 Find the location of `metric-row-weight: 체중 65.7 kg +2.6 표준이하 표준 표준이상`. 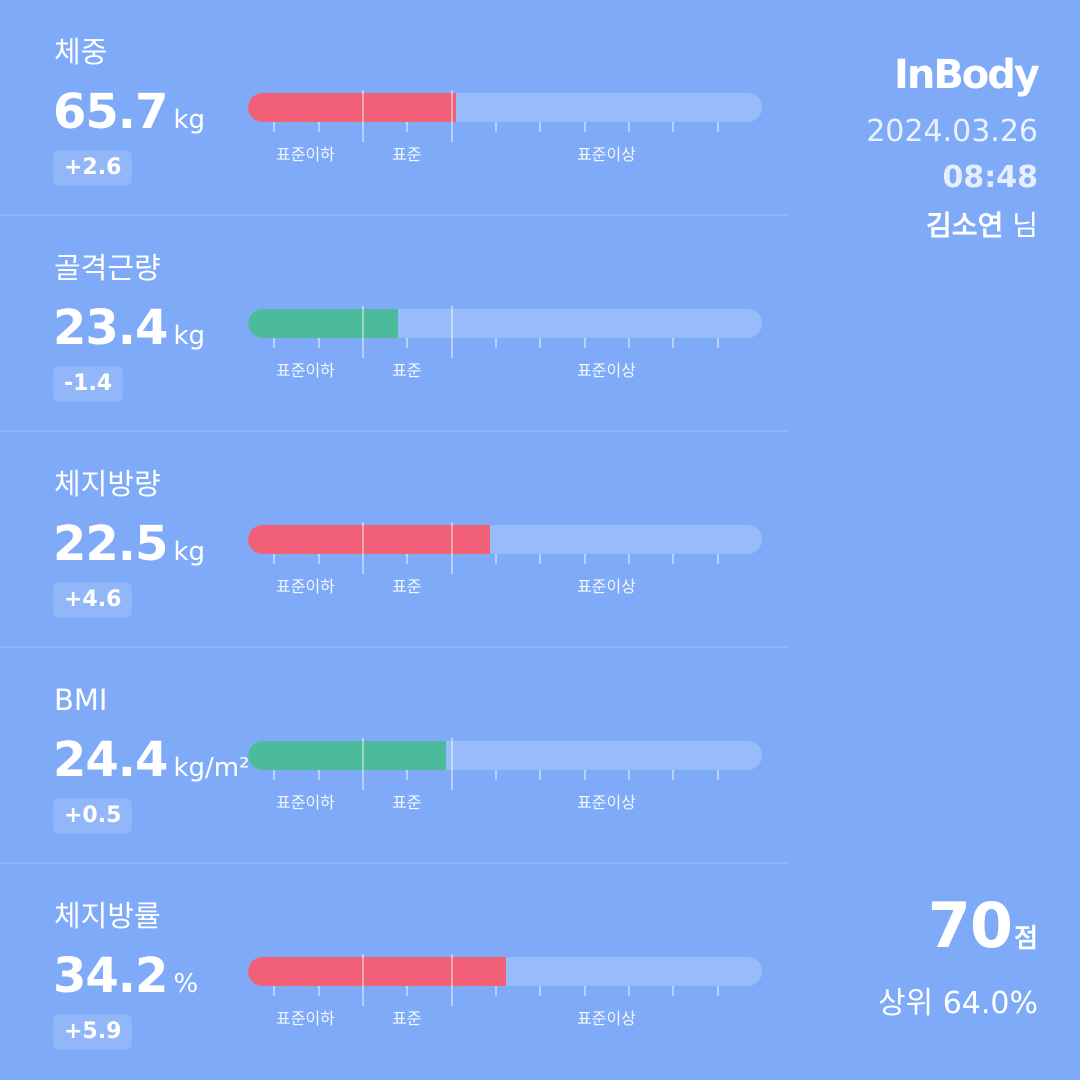

metric-row-weight: 체중 65.7 kg +2.6 표준이하 표준 표준이상 is located at coordinates (394, 108).